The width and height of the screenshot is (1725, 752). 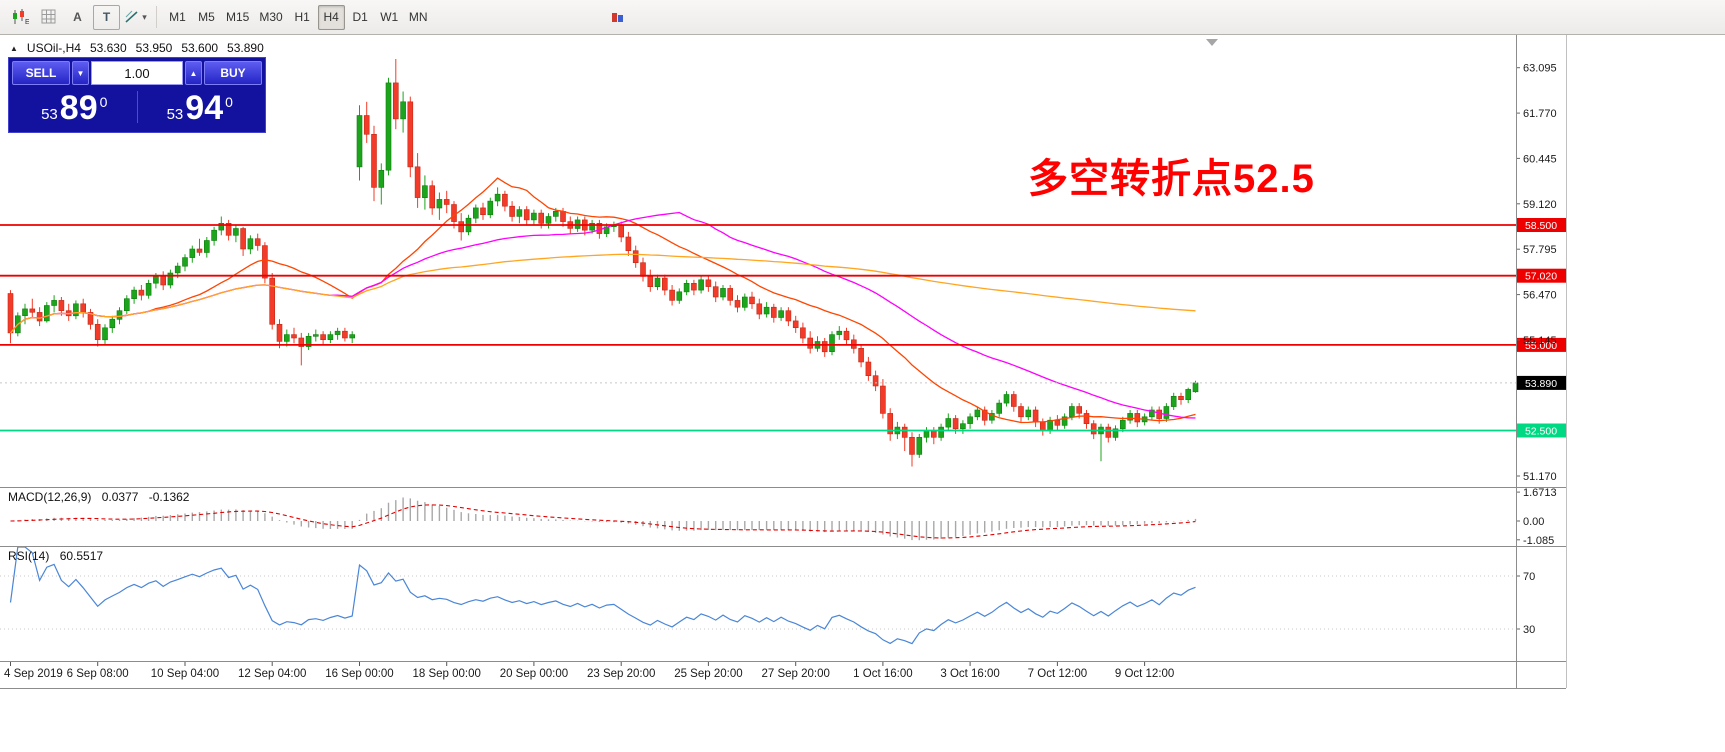 What do you see at coordinates (271, 17) in the screenshot?
I see `timeframe-m30: M30` at bounding box center [271, 17].